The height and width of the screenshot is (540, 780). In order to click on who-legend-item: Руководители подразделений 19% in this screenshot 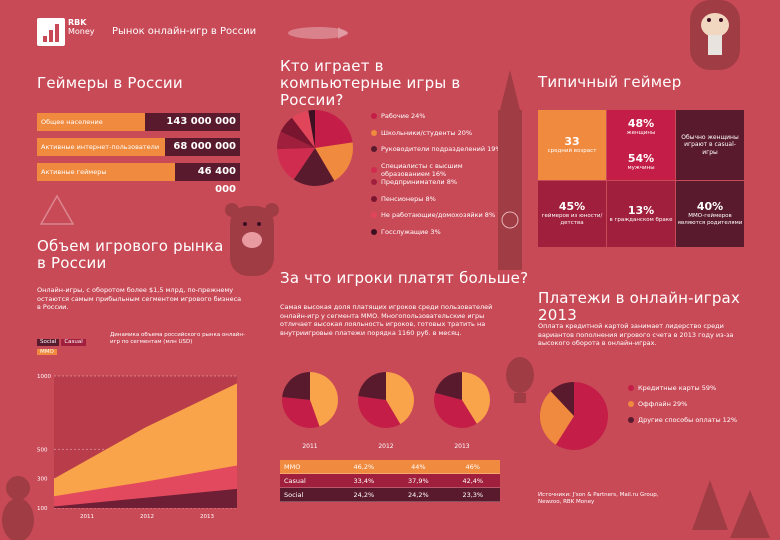, I will do `click(436, 149)`.